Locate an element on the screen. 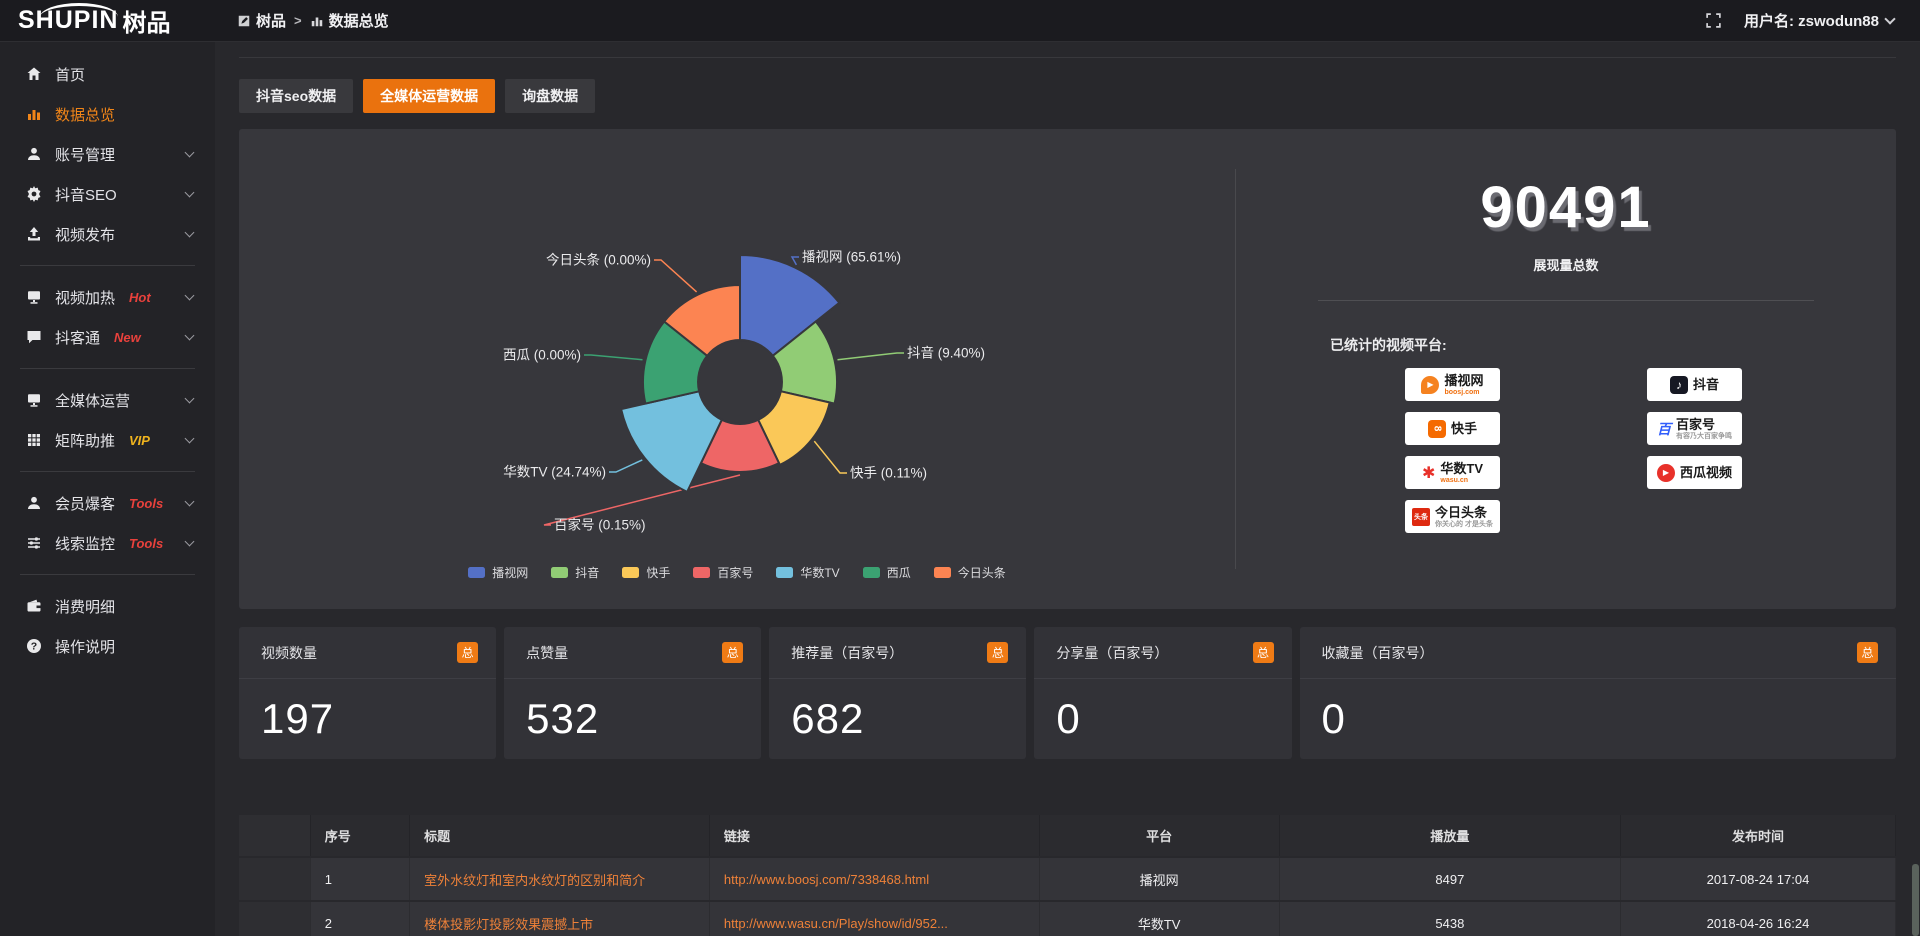 Image resolution: width=1920 pixels, height=936 pixels. breadcrumb-root: 树品 is located at coordinates (261, 20).